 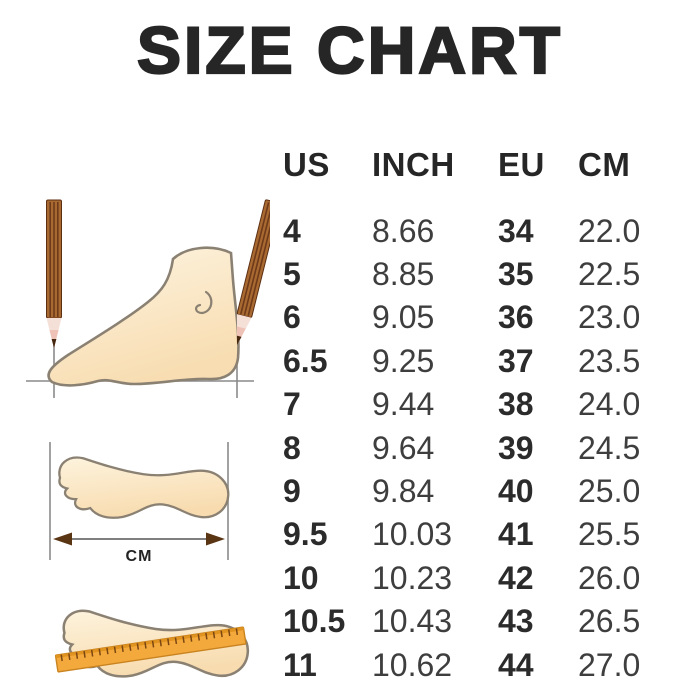 I want to click on cell-us: 9.5, so click(x=305, y=534).